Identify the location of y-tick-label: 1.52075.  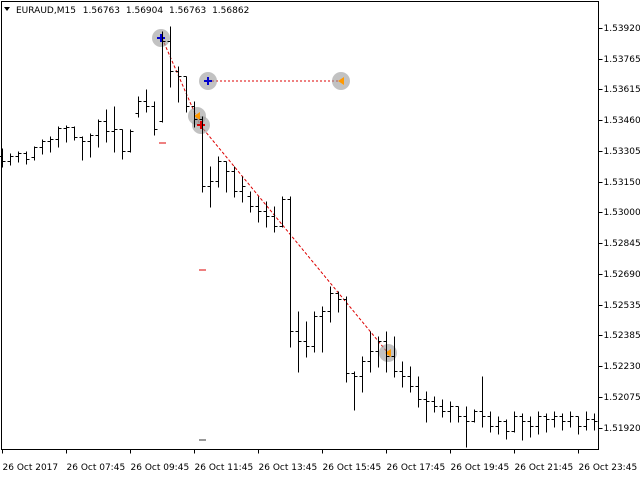
(622, 398).